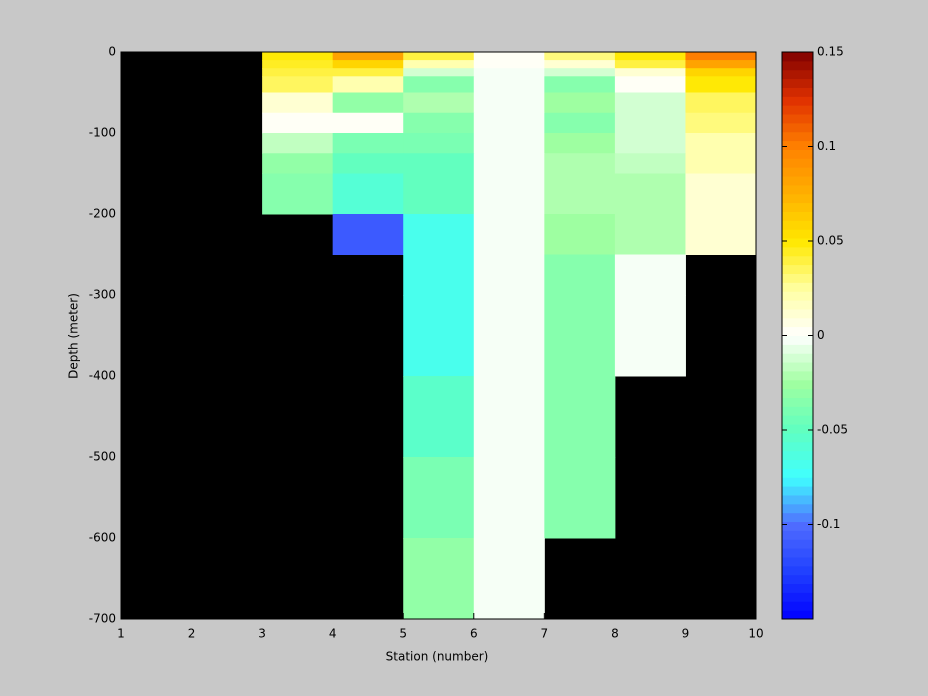 The image size is (928, 696). I want to click on x-tick-label: 2, so click(192, 634).